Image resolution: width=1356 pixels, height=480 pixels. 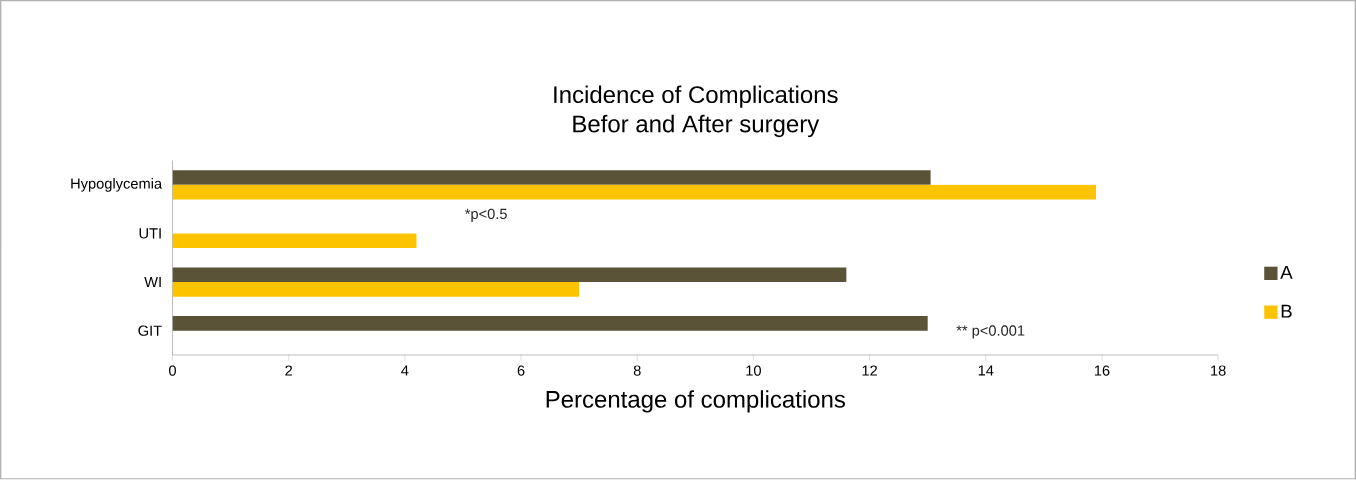 What do you see at coordinates (990, 332) in the screenshot?
I see `annotation: ** p<0.001` at bounding box center [990, 332].